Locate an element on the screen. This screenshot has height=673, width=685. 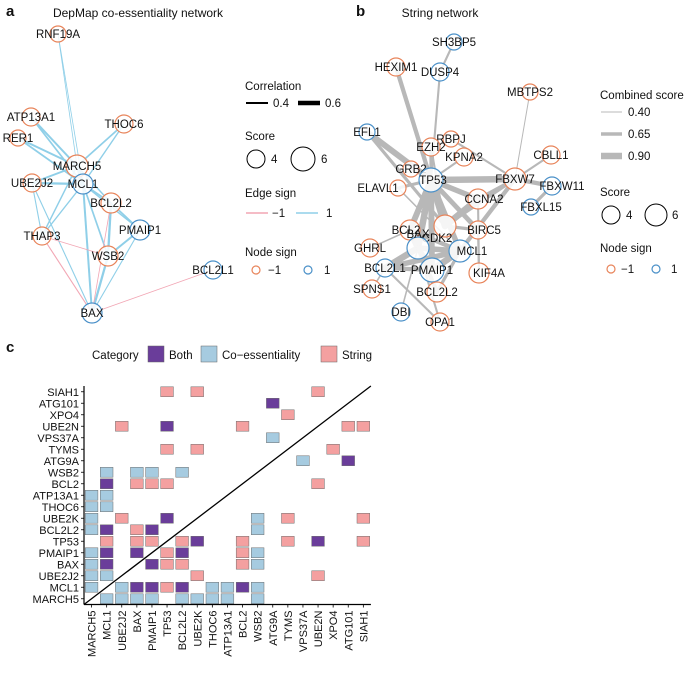
b-node-FBXW11 is located at coordinates (552, 186).